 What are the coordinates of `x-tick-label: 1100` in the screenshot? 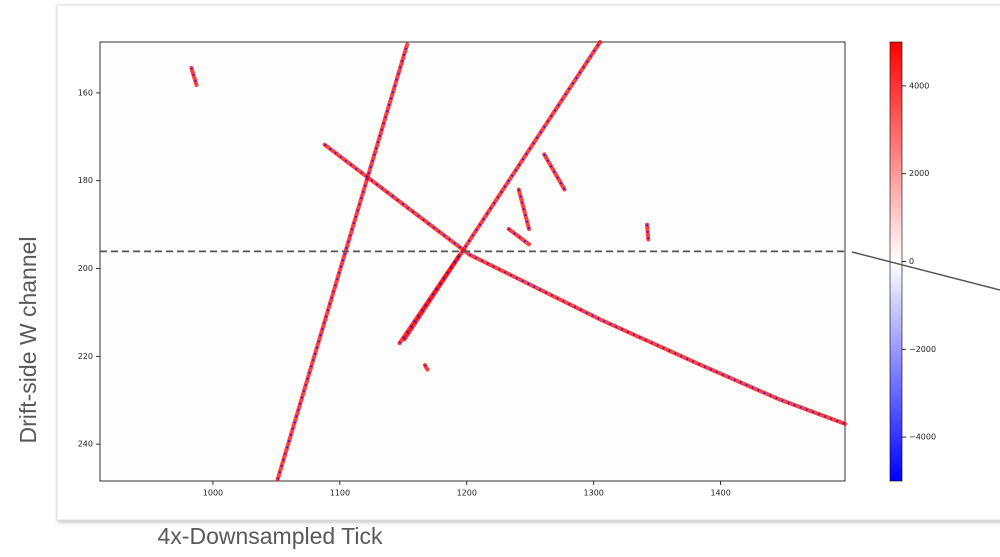 It's located at (340, 493).